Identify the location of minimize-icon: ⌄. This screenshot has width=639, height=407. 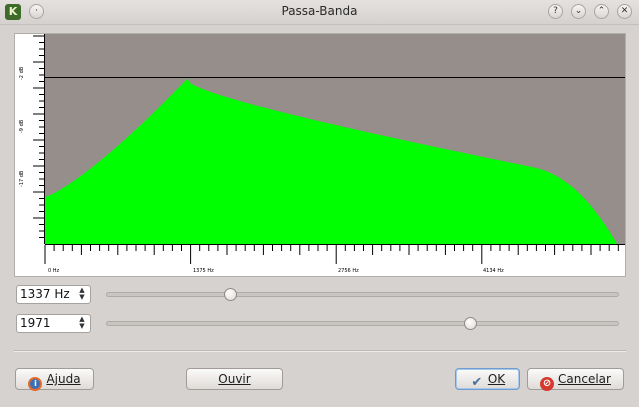
(578, 11).